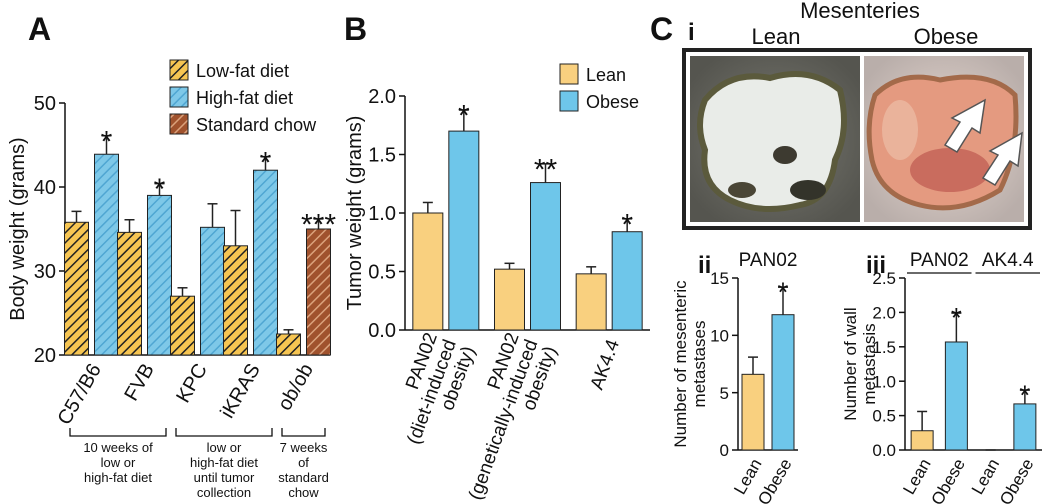 This screenshot has width=1050, height=504. What do you see at coordinates (303, 462) in the screenshot?
I see `group-label: of` at bounding box center [303, 462].